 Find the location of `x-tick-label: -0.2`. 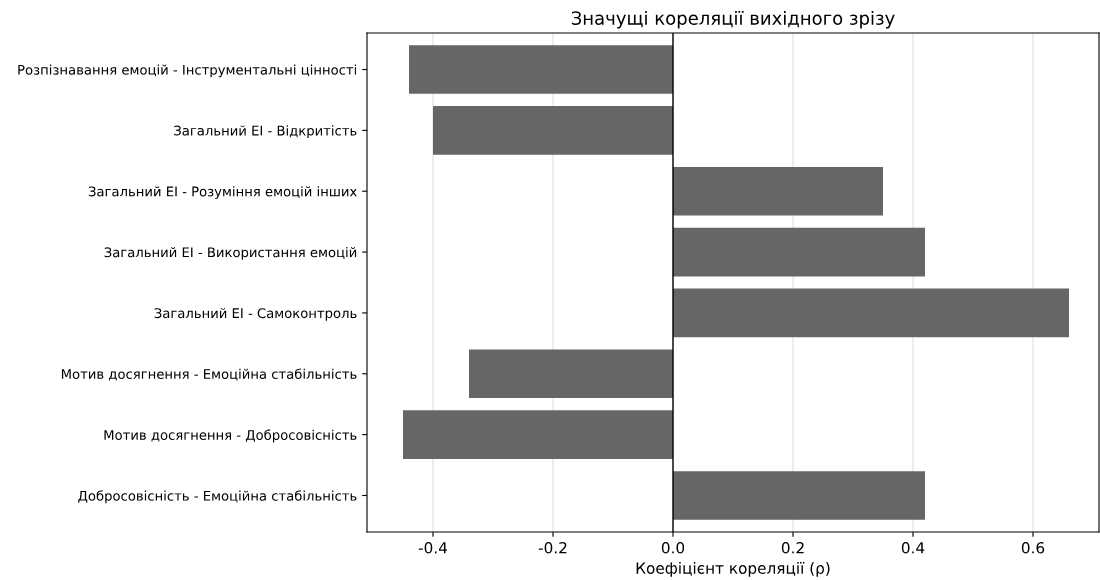

x-tick-label: -0.2 is located at coordinates (552, 547).